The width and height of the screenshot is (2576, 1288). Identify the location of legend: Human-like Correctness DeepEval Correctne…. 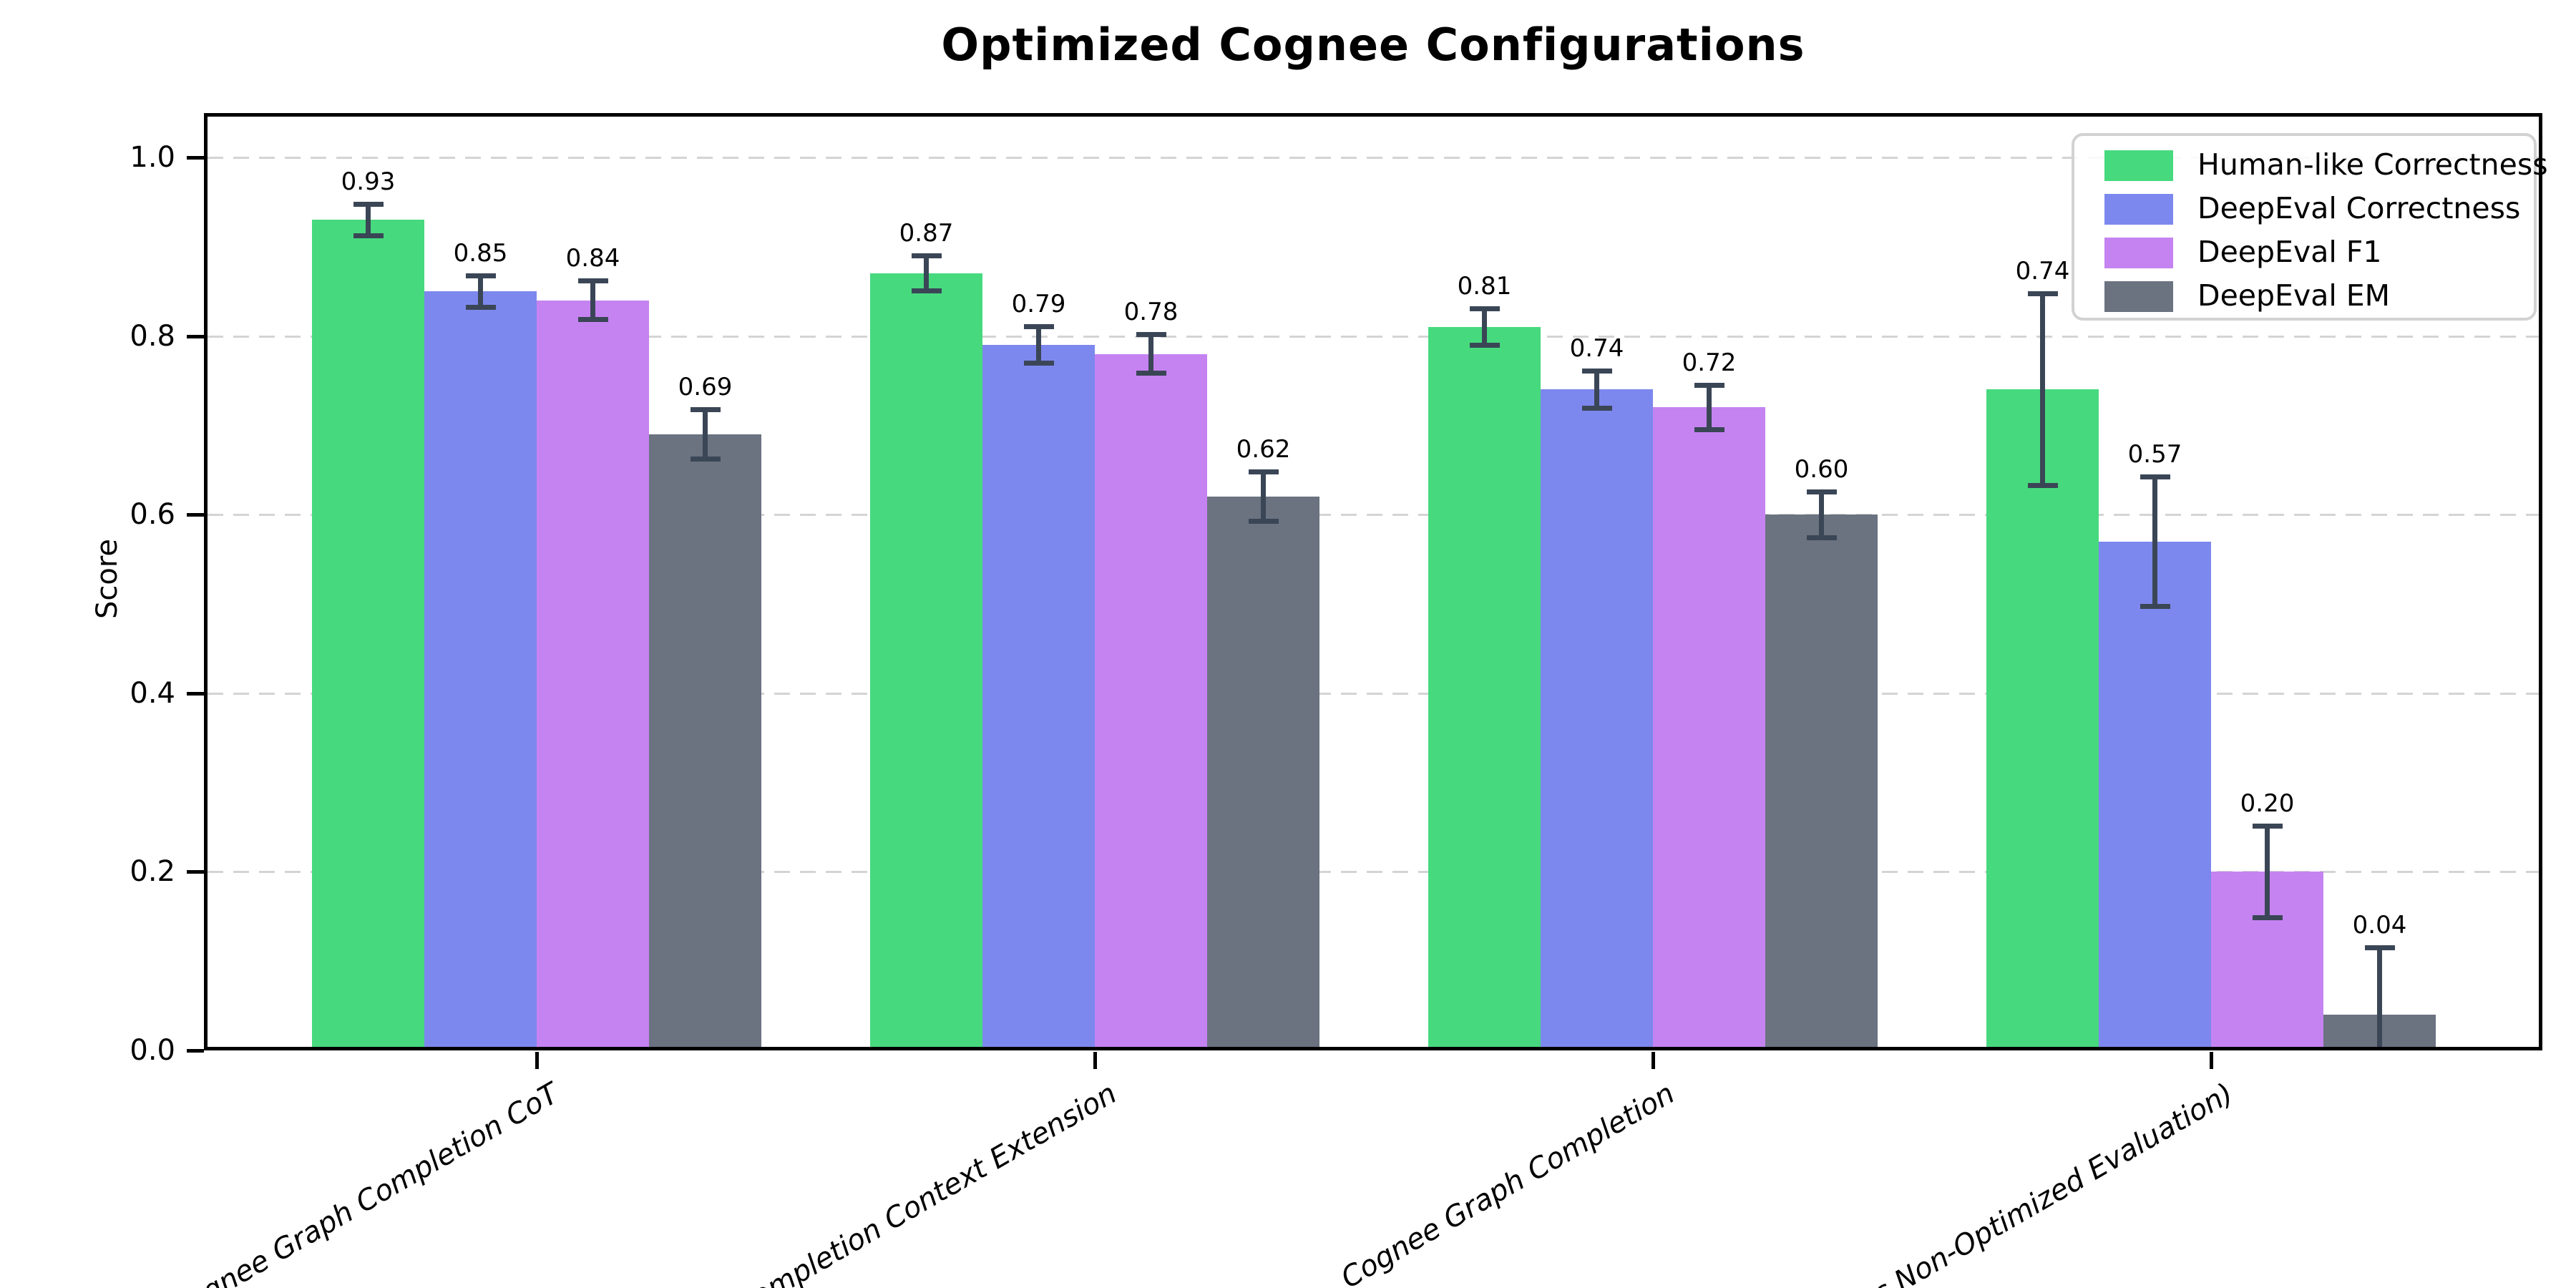
(2310, 227).